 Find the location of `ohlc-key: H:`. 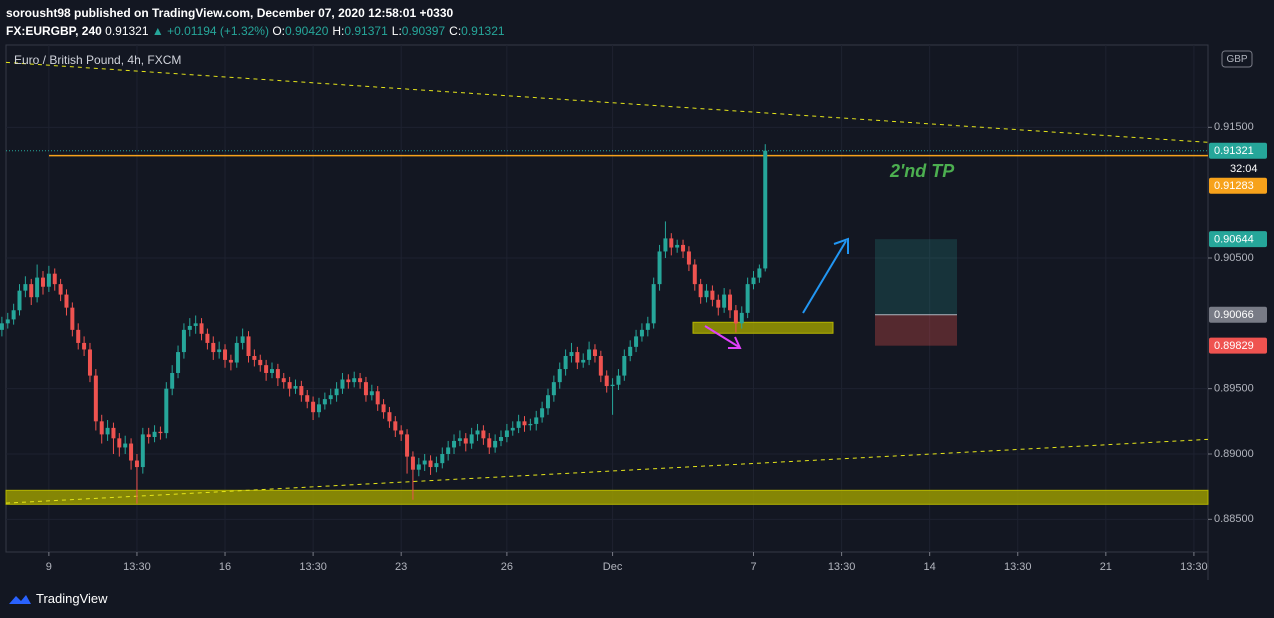

ohlc-key: H: is located at coordinates (338, 31).